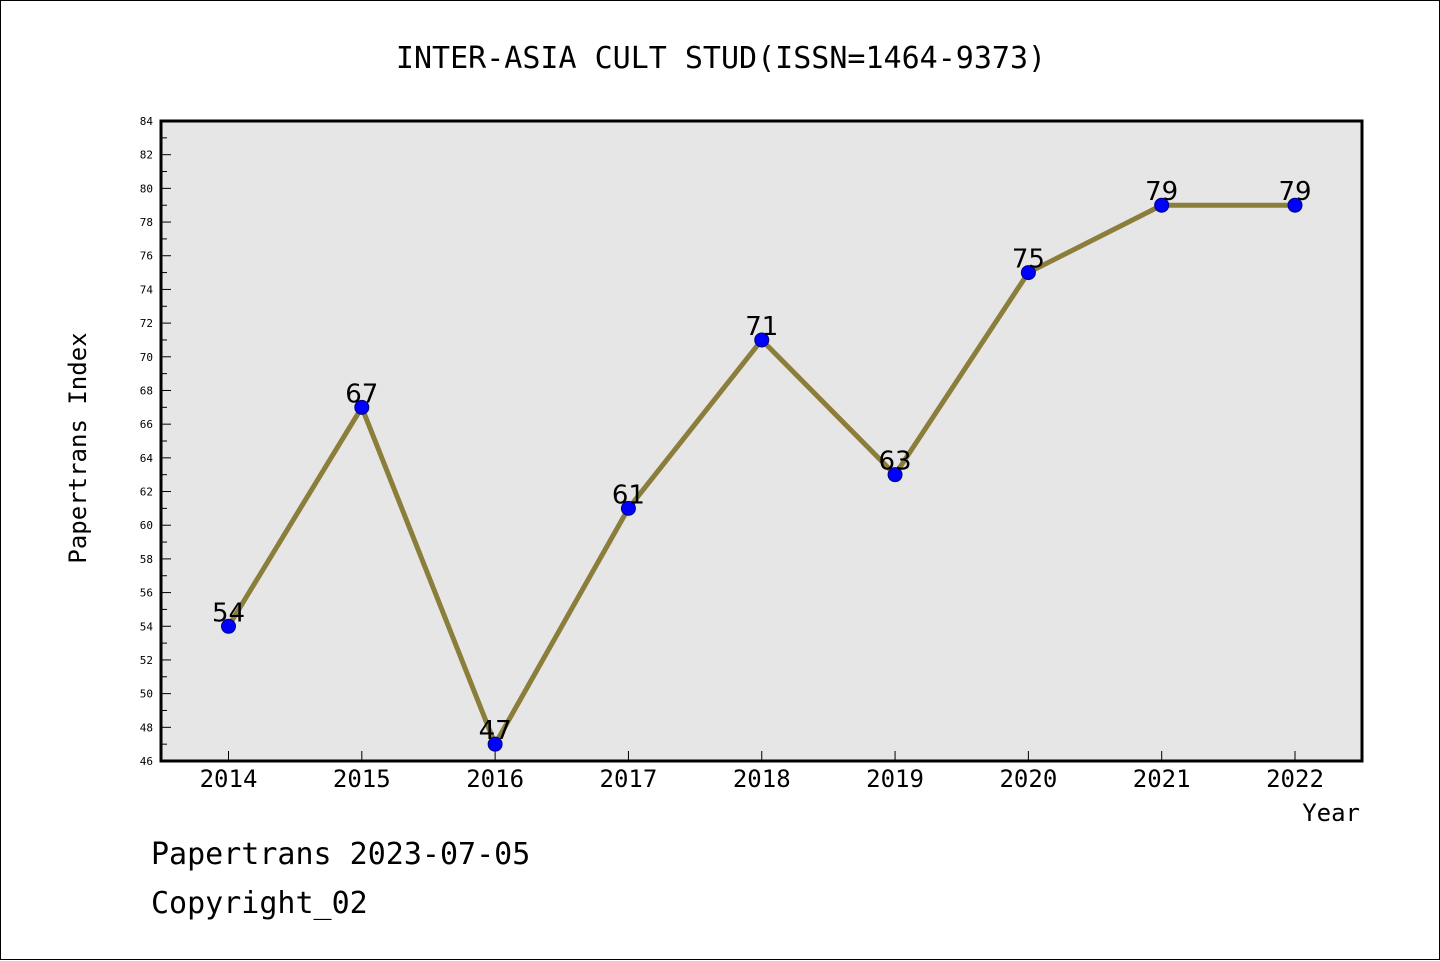 The image size is (1440, 961). I want to click on x-tick-label: 2016, so click(495, 779).